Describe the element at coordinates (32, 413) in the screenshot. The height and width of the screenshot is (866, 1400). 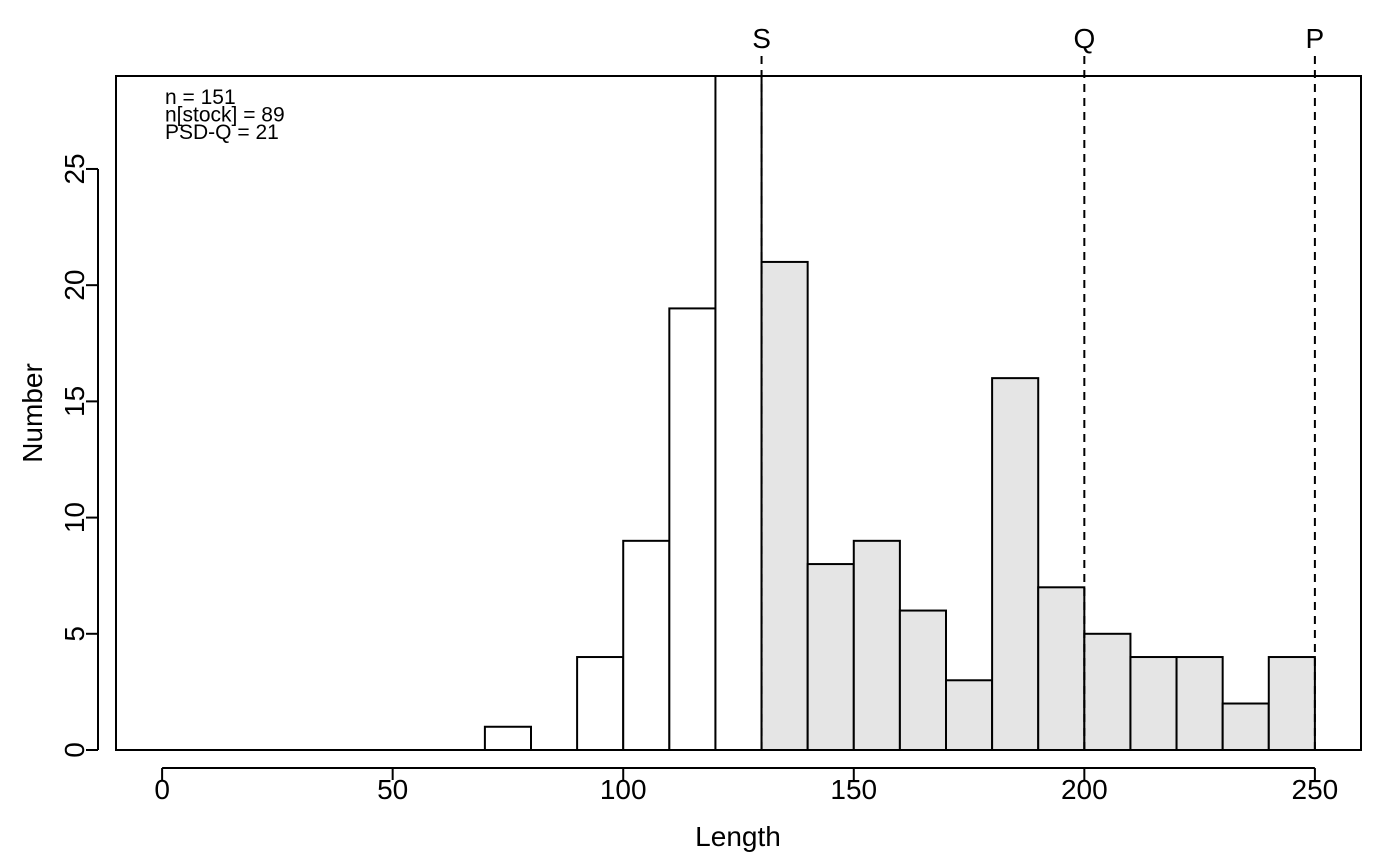
I see `y-axis-title: Number` at that location.